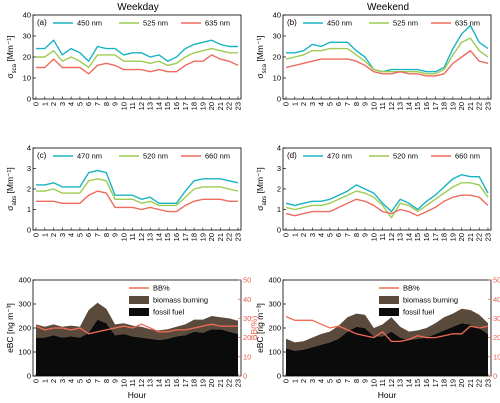  Describe the element at coordinates (247, 280) in the screenshot. I see `y2-tick-label: 50` at that location.